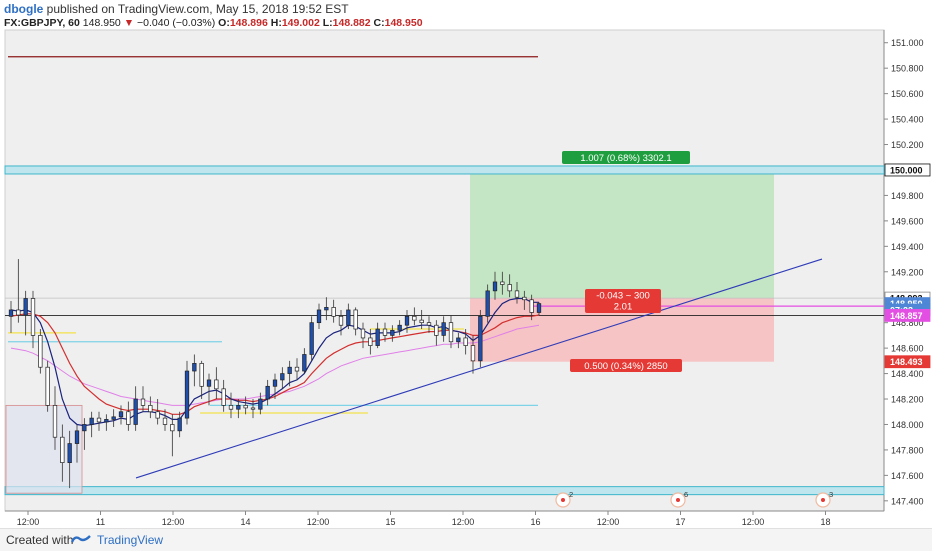 The height and width of the screenshot is (551, 932). What do you see at coordinates (130, 540) in the screenshot?
I see `tradingview-brand: TradingView` at bounding box center [130, 540].